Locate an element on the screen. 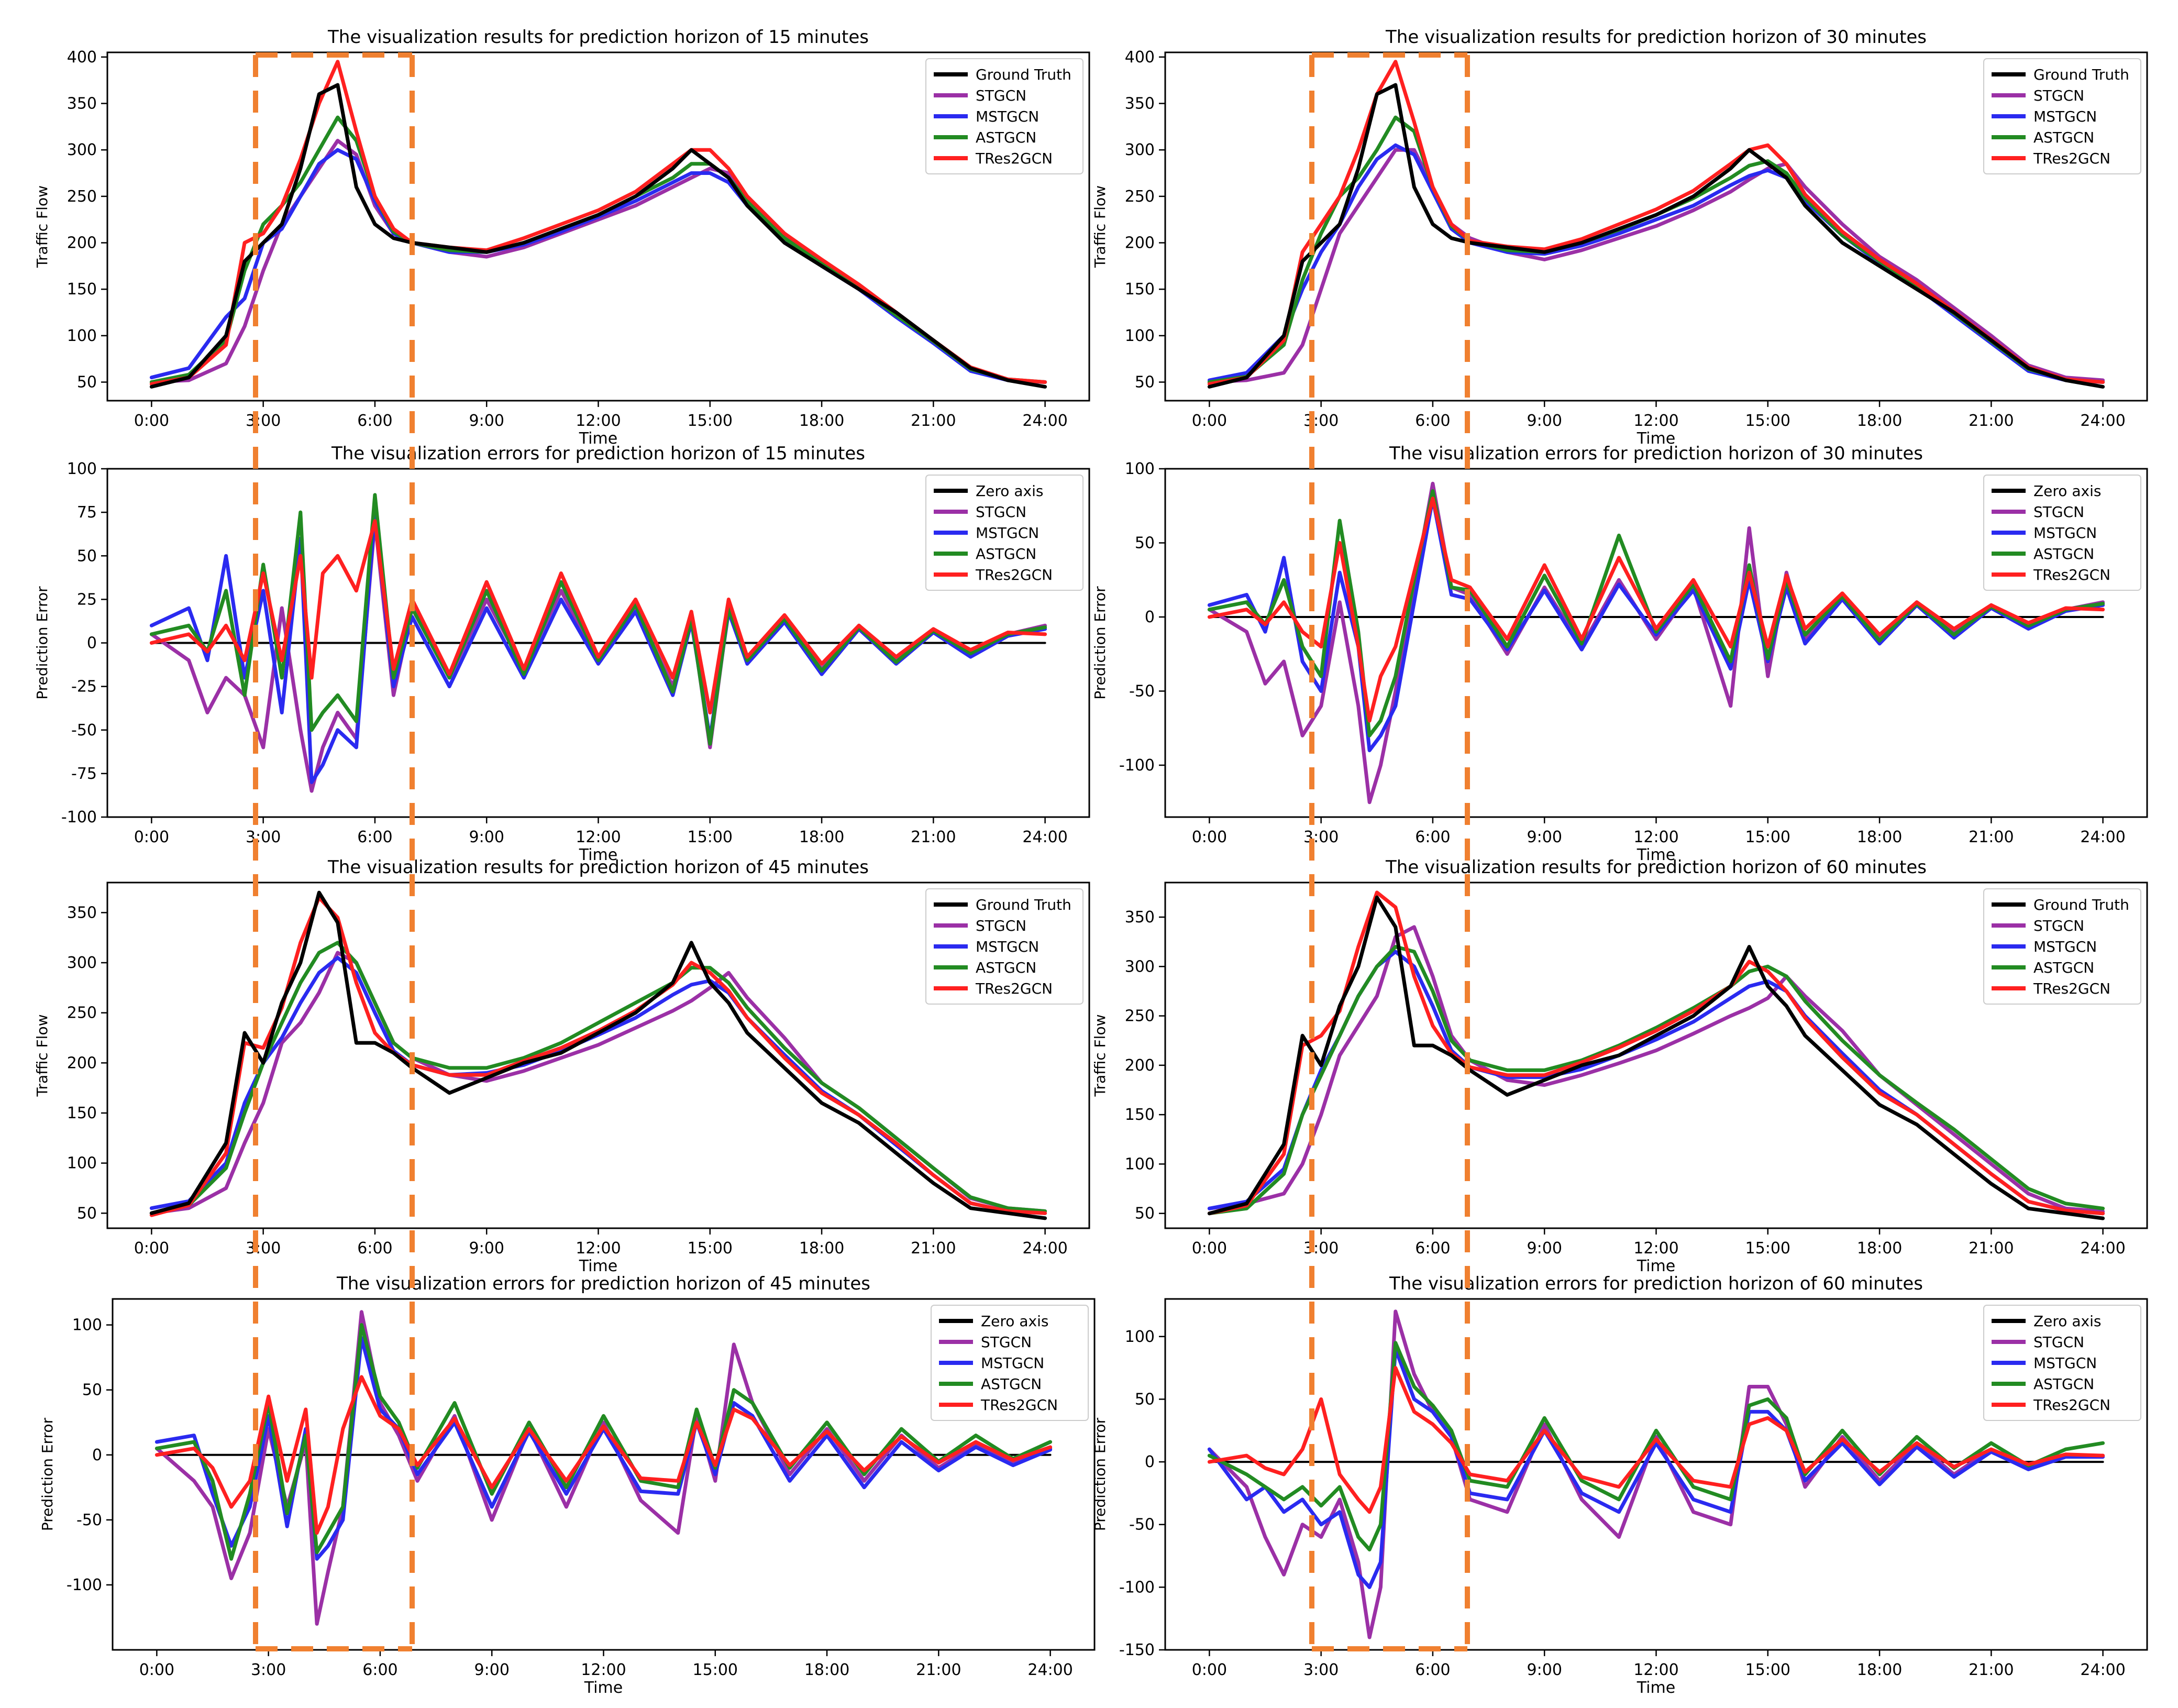 The image size is (2178, 1708). legend-label: Ground Truth is located at coordinates (2081, 74).